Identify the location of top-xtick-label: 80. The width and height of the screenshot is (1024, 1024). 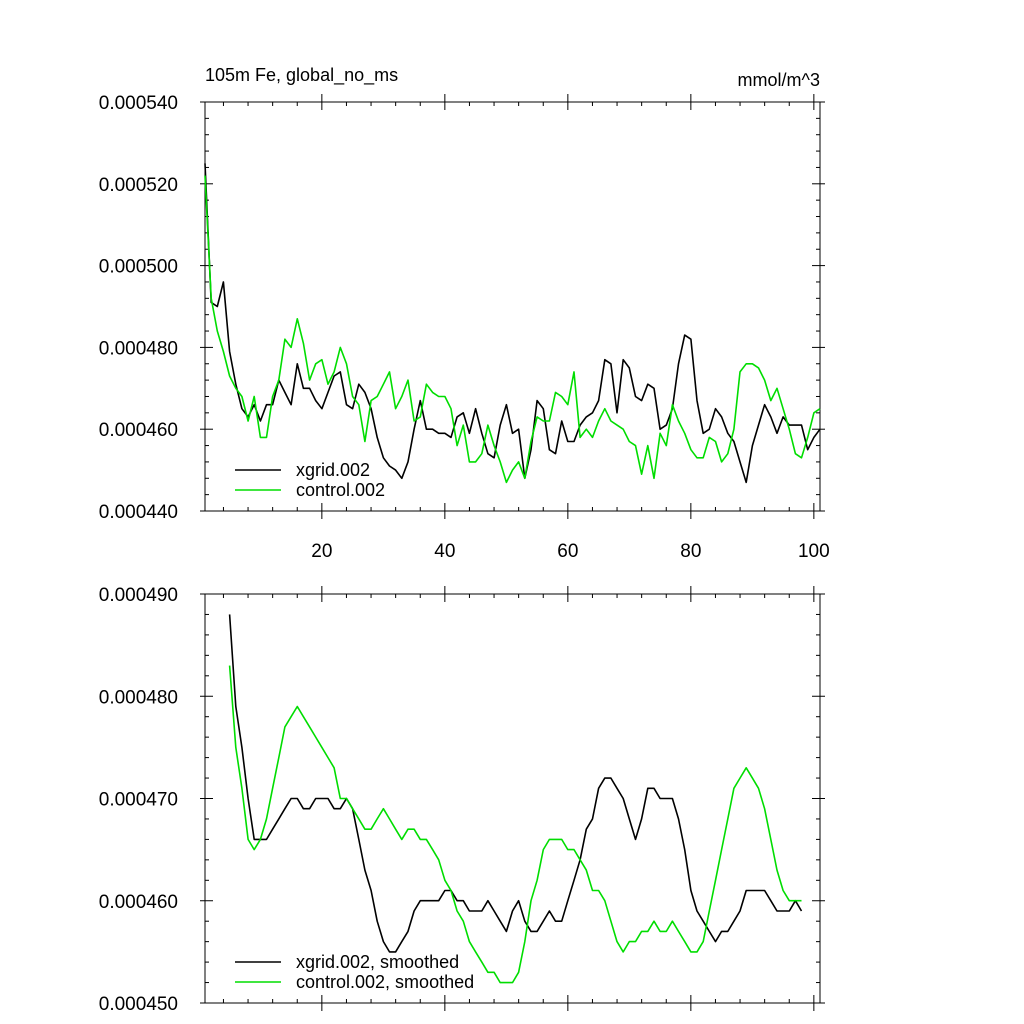
(690, 551).